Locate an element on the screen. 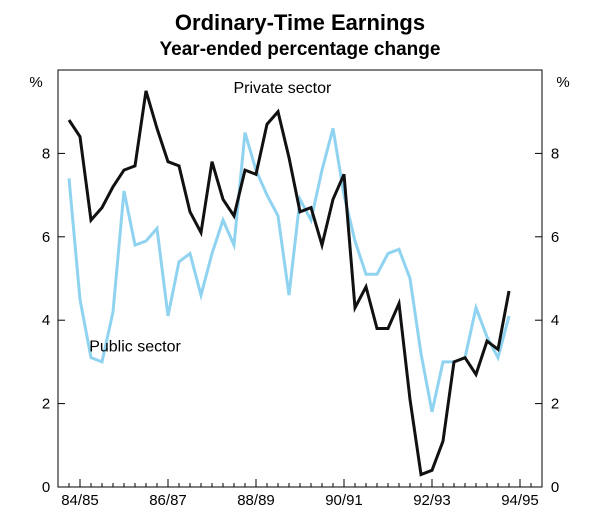 This screenshot has height=519, width=600. y-tick-label-right: 6 is located at coordinates (555, 237).